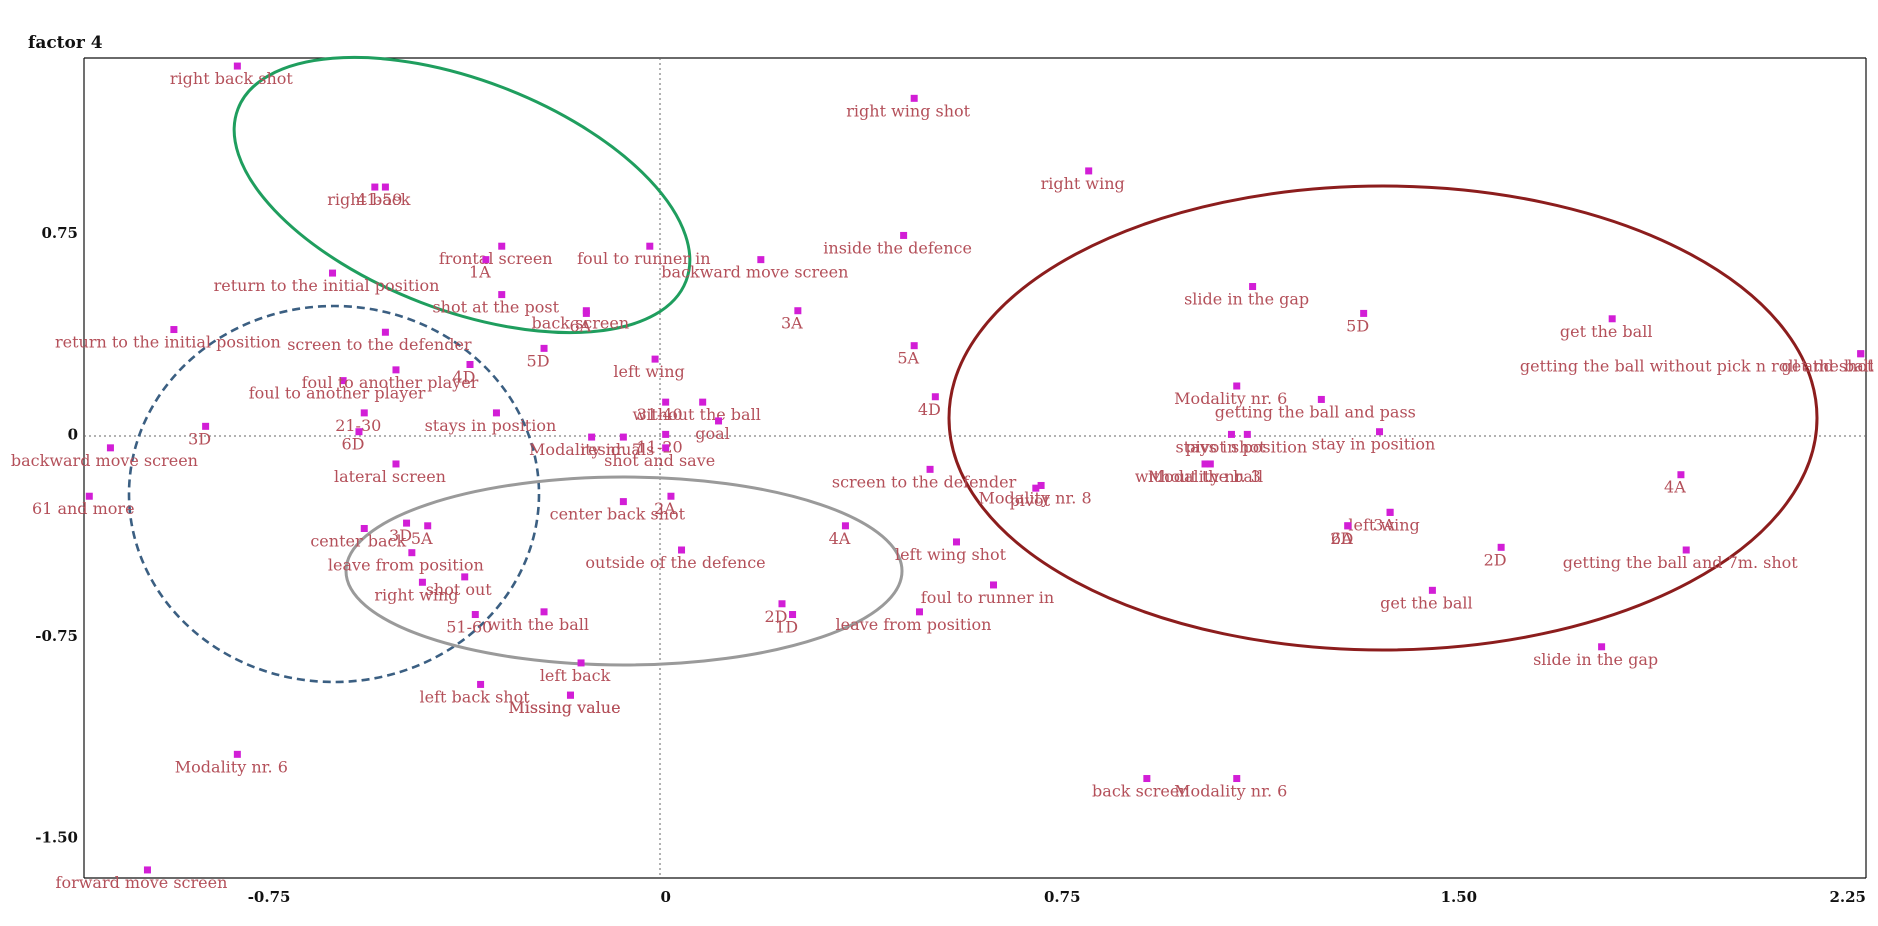 This screenshot has height=926, width=1878. Describe the element at coordinates (462, 195) in the screenshot. I see `green-cluster-ellipse` at that location.